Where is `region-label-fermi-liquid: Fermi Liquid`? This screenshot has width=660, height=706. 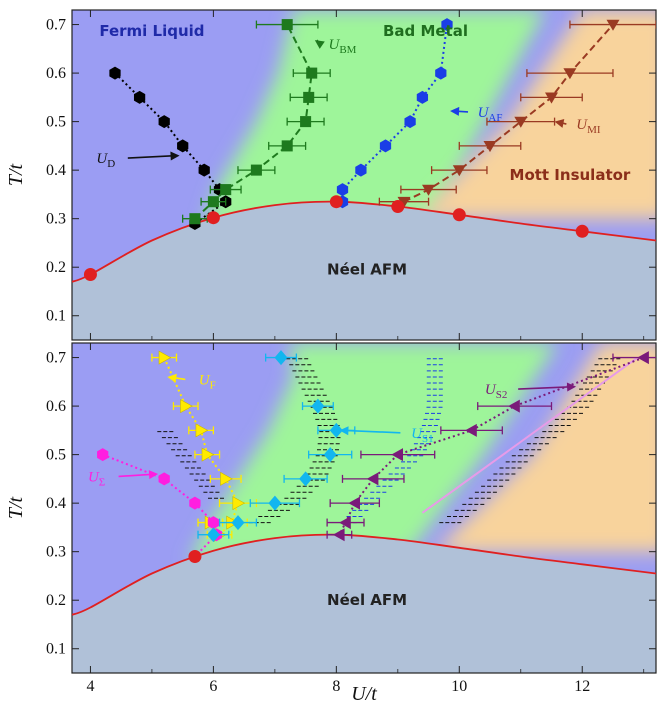
region-label-fermi-liquid: Fermi Liquid is located at coordinates (151, 31).